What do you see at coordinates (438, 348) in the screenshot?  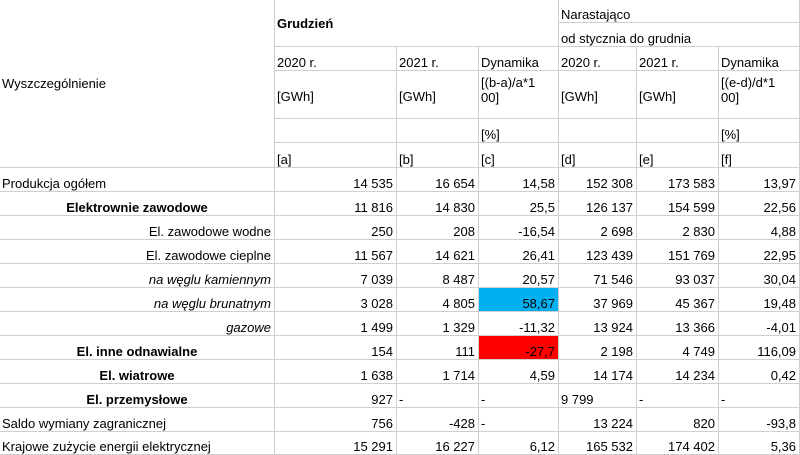 I see `cell-b: 111` at bounding box center [438, 348].